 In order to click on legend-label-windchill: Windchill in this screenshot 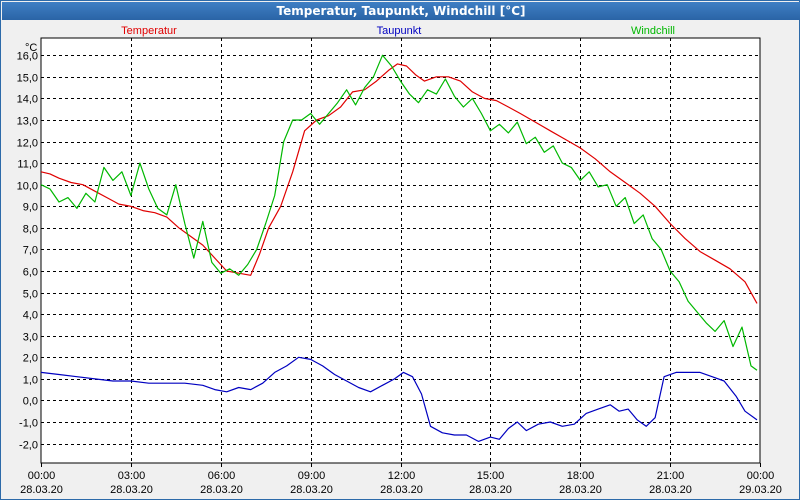, I will do `click(653, 31)`.